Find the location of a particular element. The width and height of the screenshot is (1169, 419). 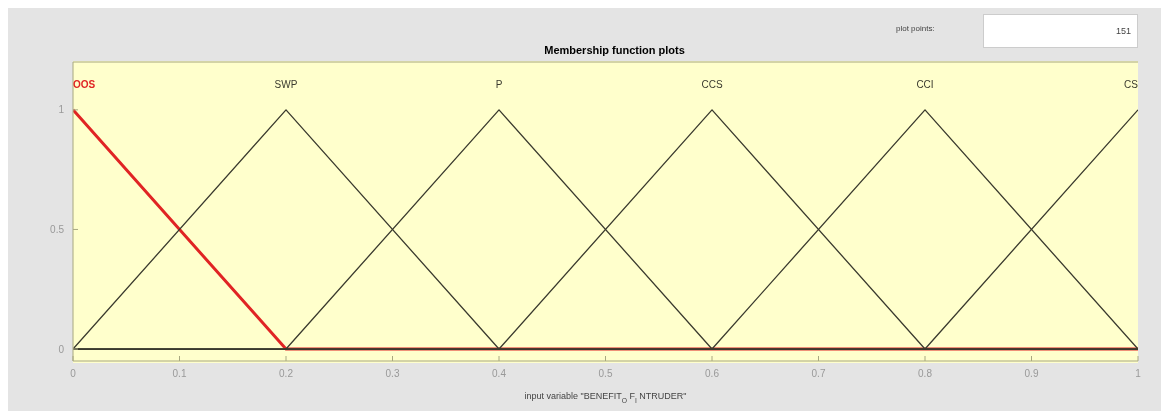

x-tick-label: 0.4 is located at coordinates (499, 374).